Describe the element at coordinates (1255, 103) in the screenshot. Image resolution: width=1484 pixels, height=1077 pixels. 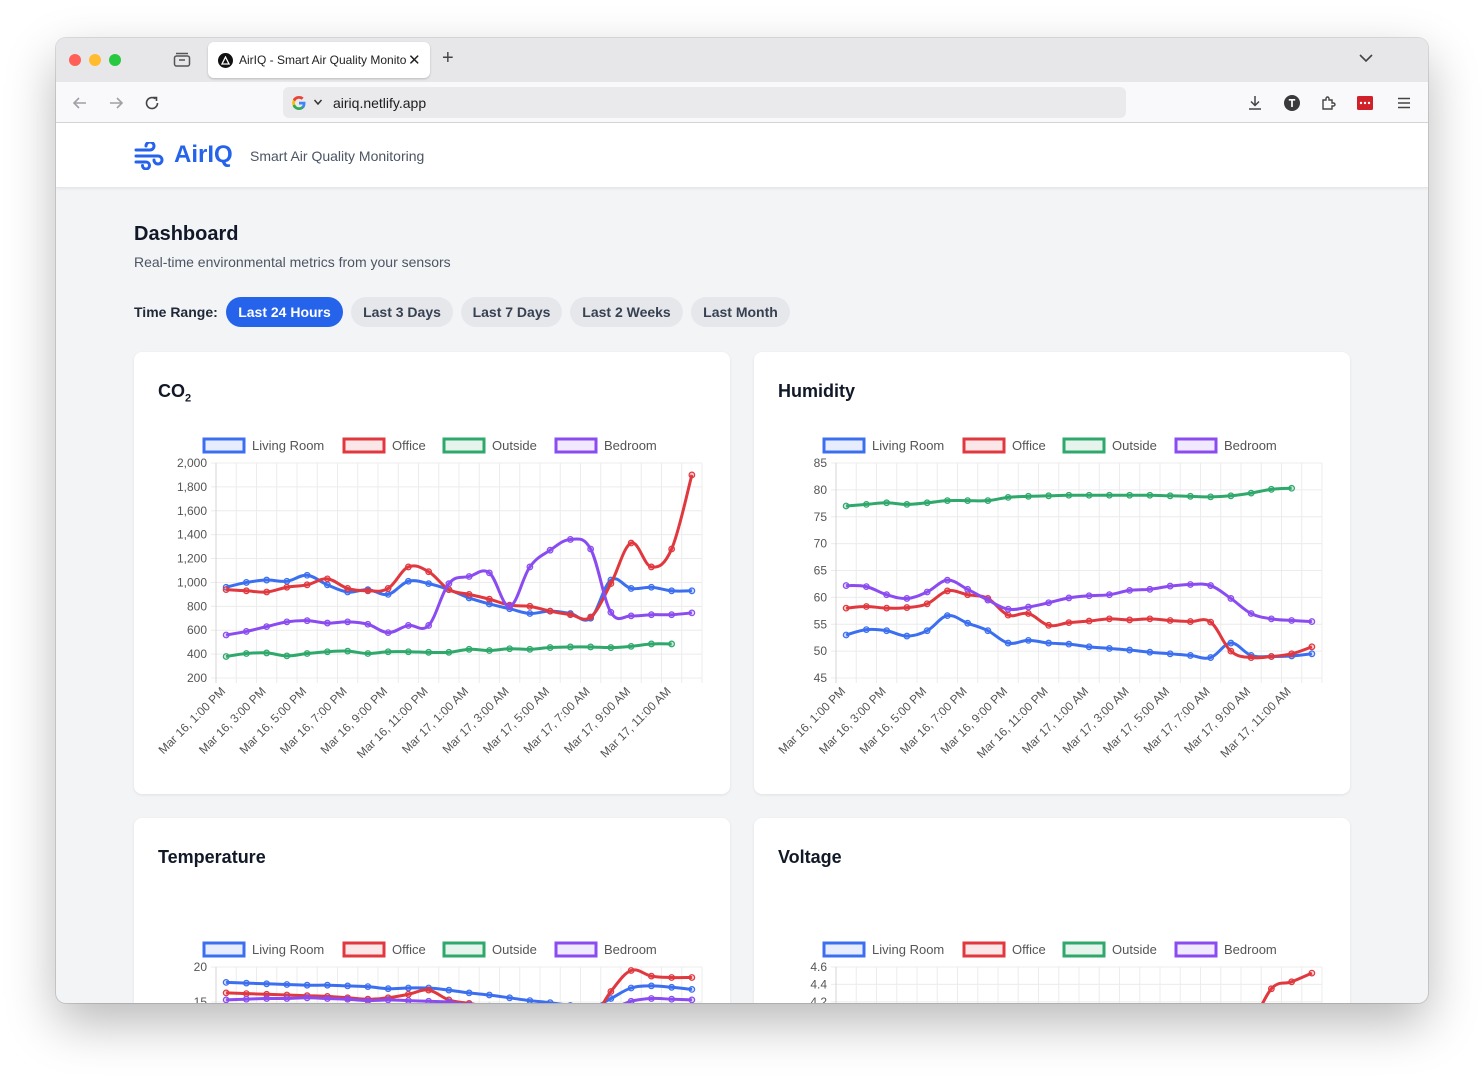
I see `download-icon` at that location.